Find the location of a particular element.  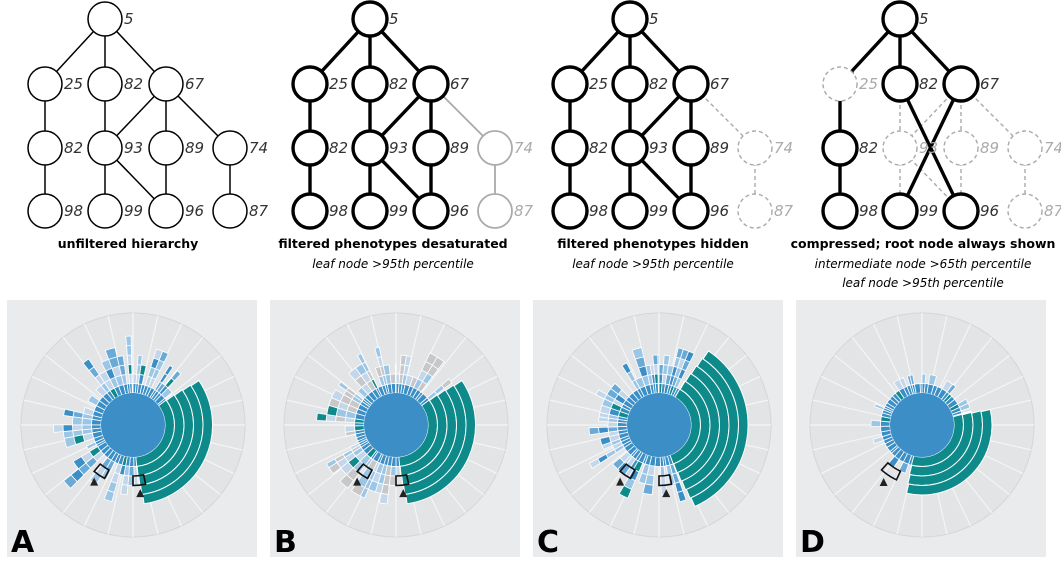

hierarchy-edge is located at coordinates (930, 147).